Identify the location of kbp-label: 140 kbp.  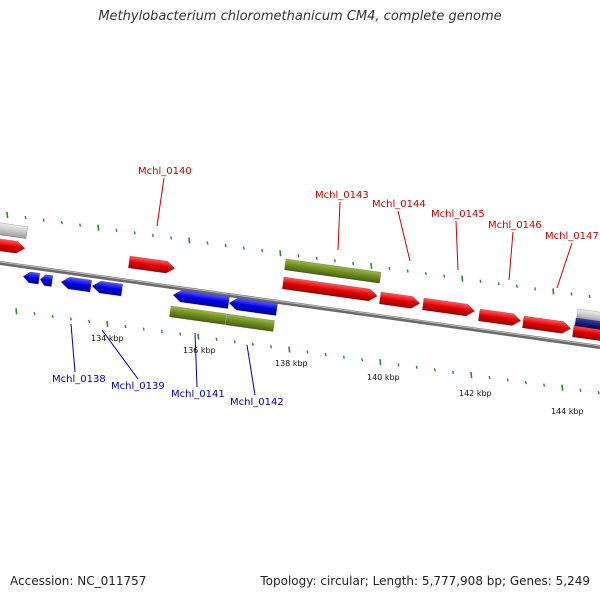
(383, 377).